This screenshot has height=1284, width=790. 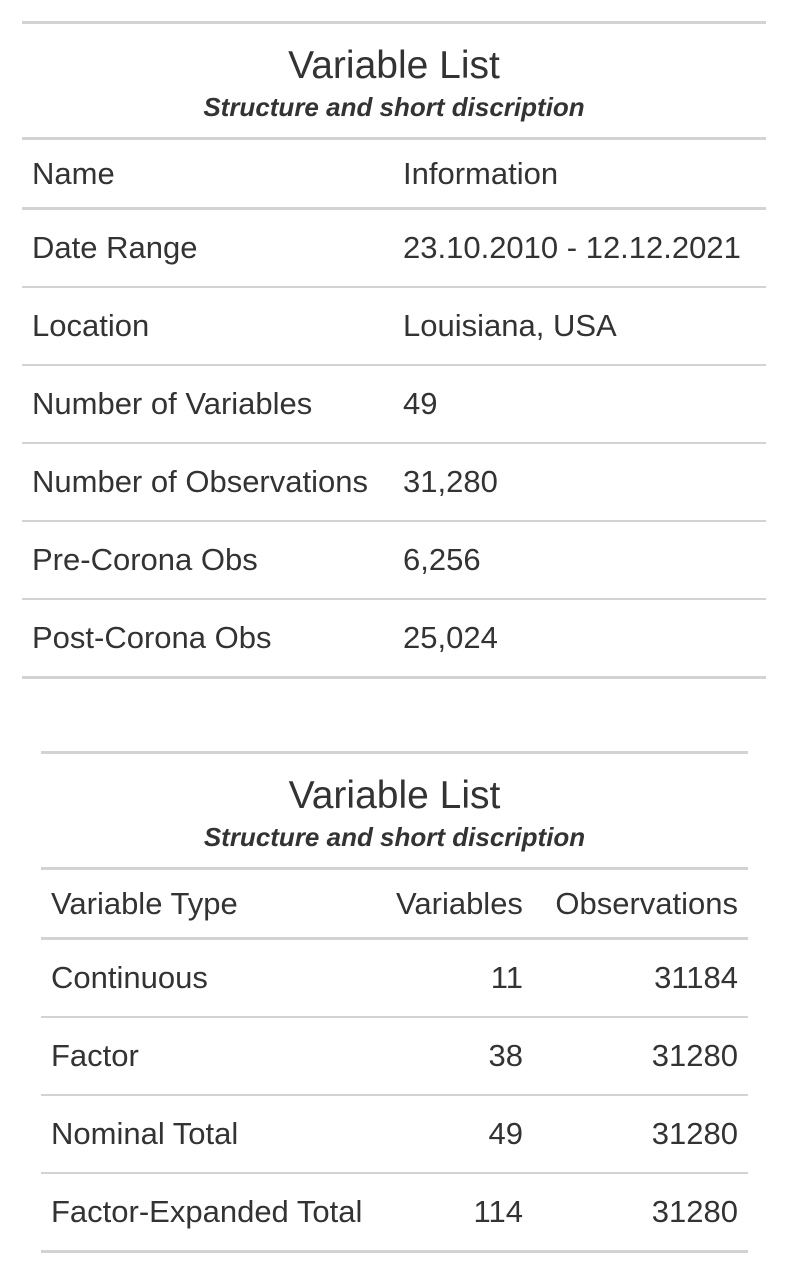 What do you see at coordinates (207, 481) in the screenshot?
I see `row-name: Number of Observations` at bounding box center [207, 481].